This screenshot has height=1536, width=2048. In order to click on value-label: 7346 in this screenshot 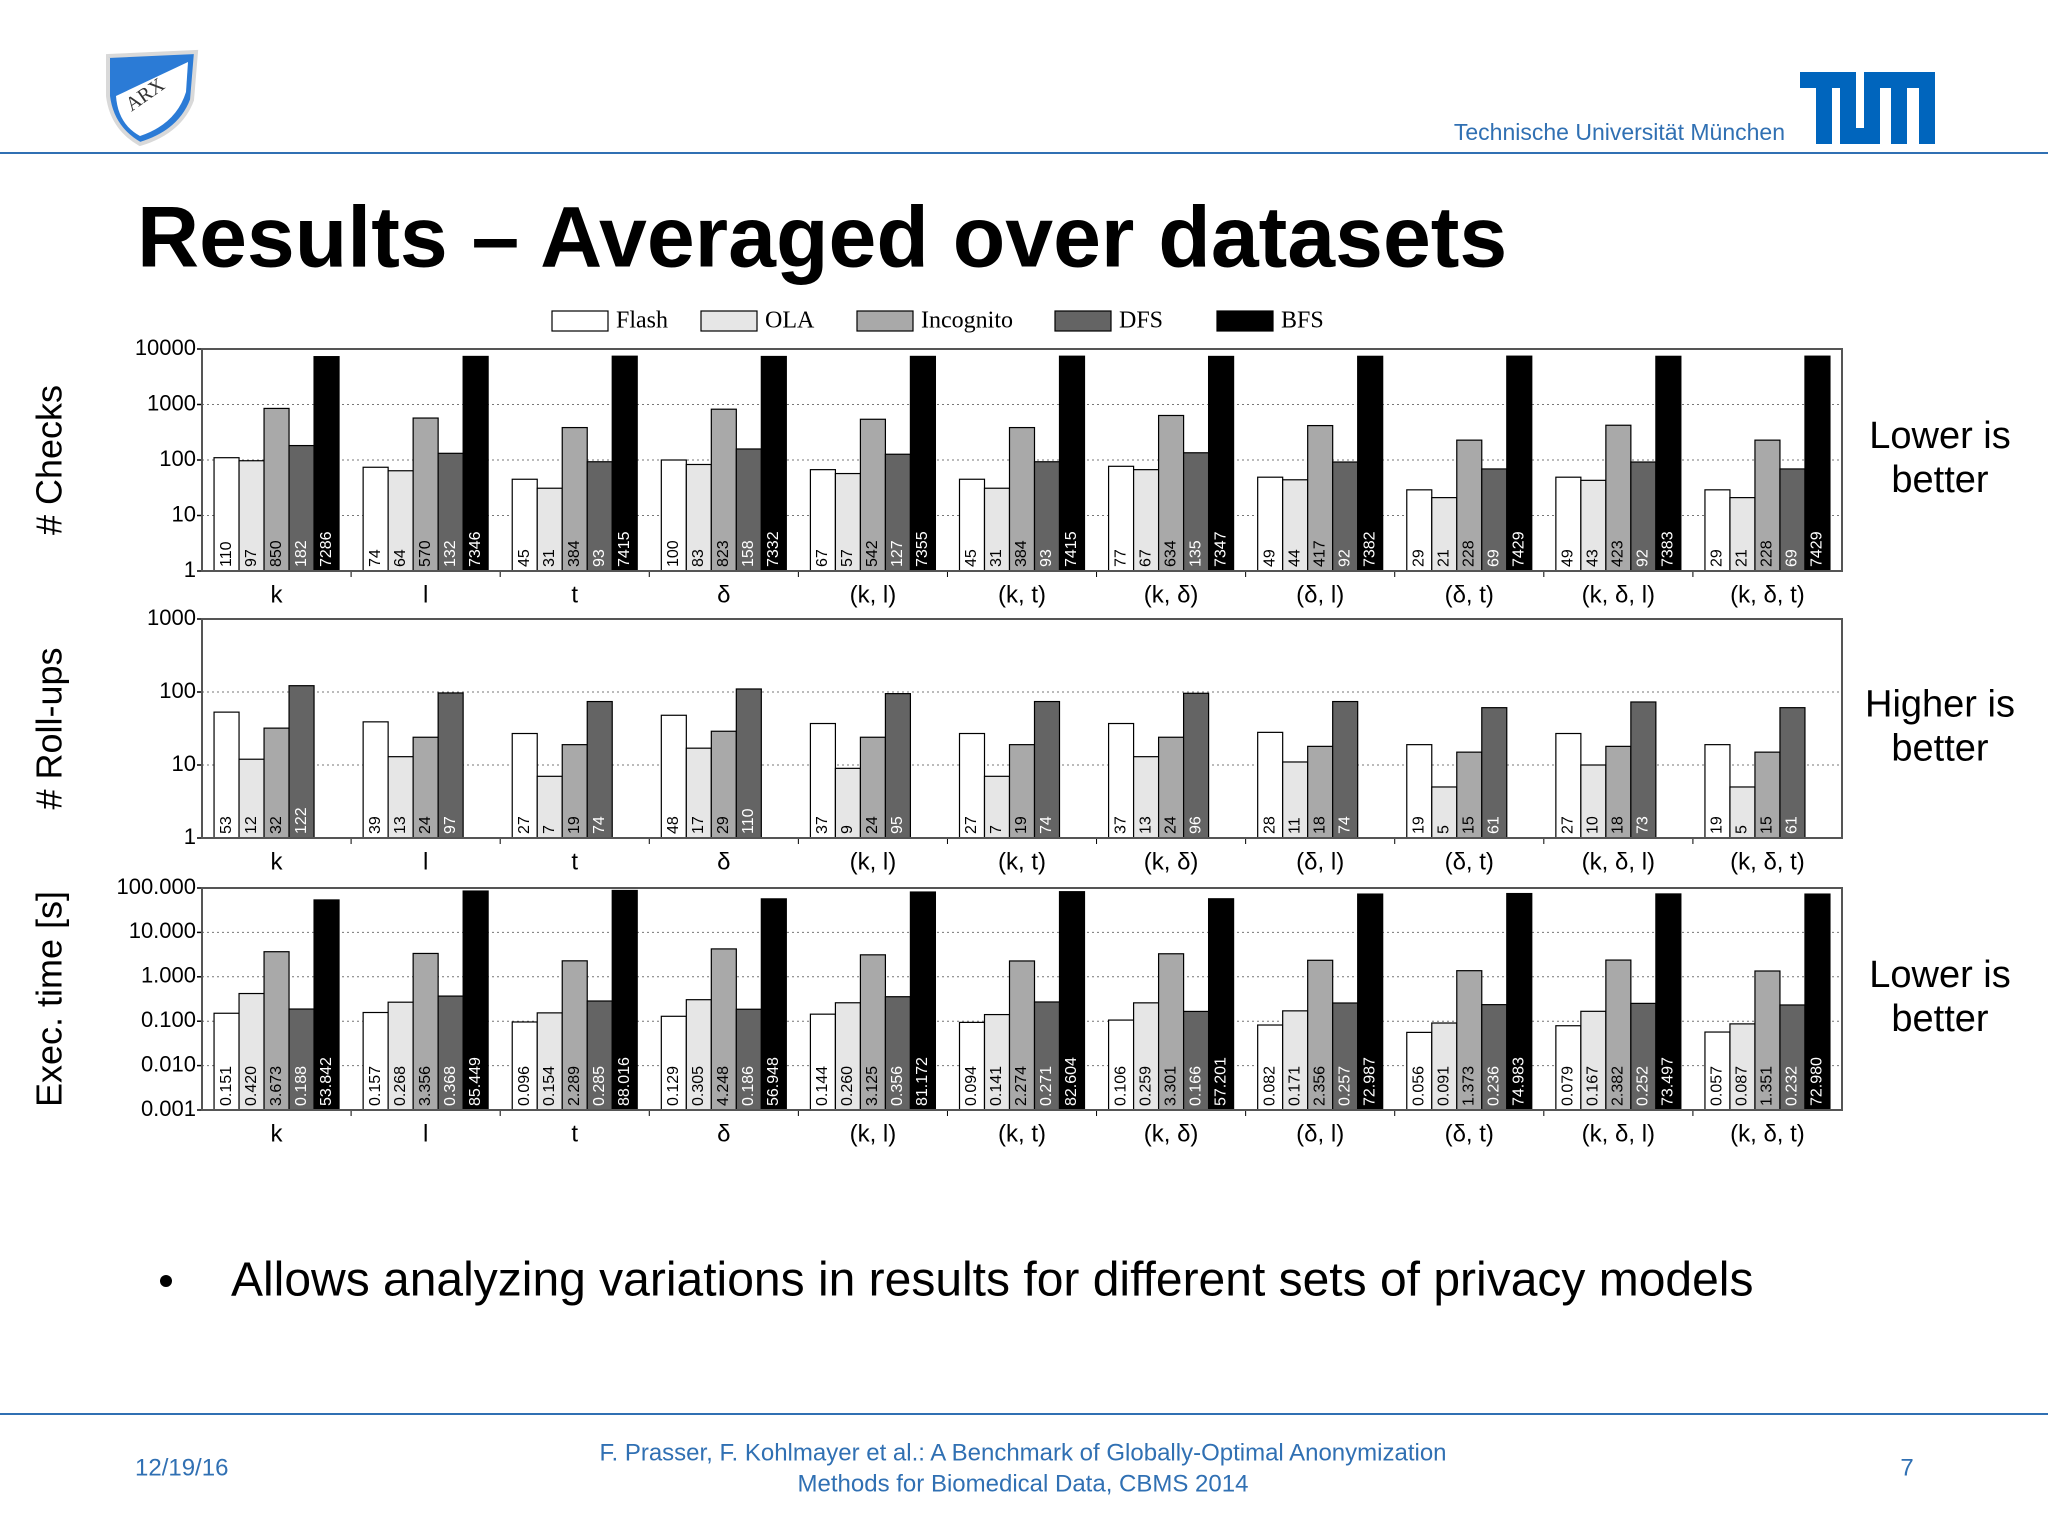, I will do `click(475, 549)`.